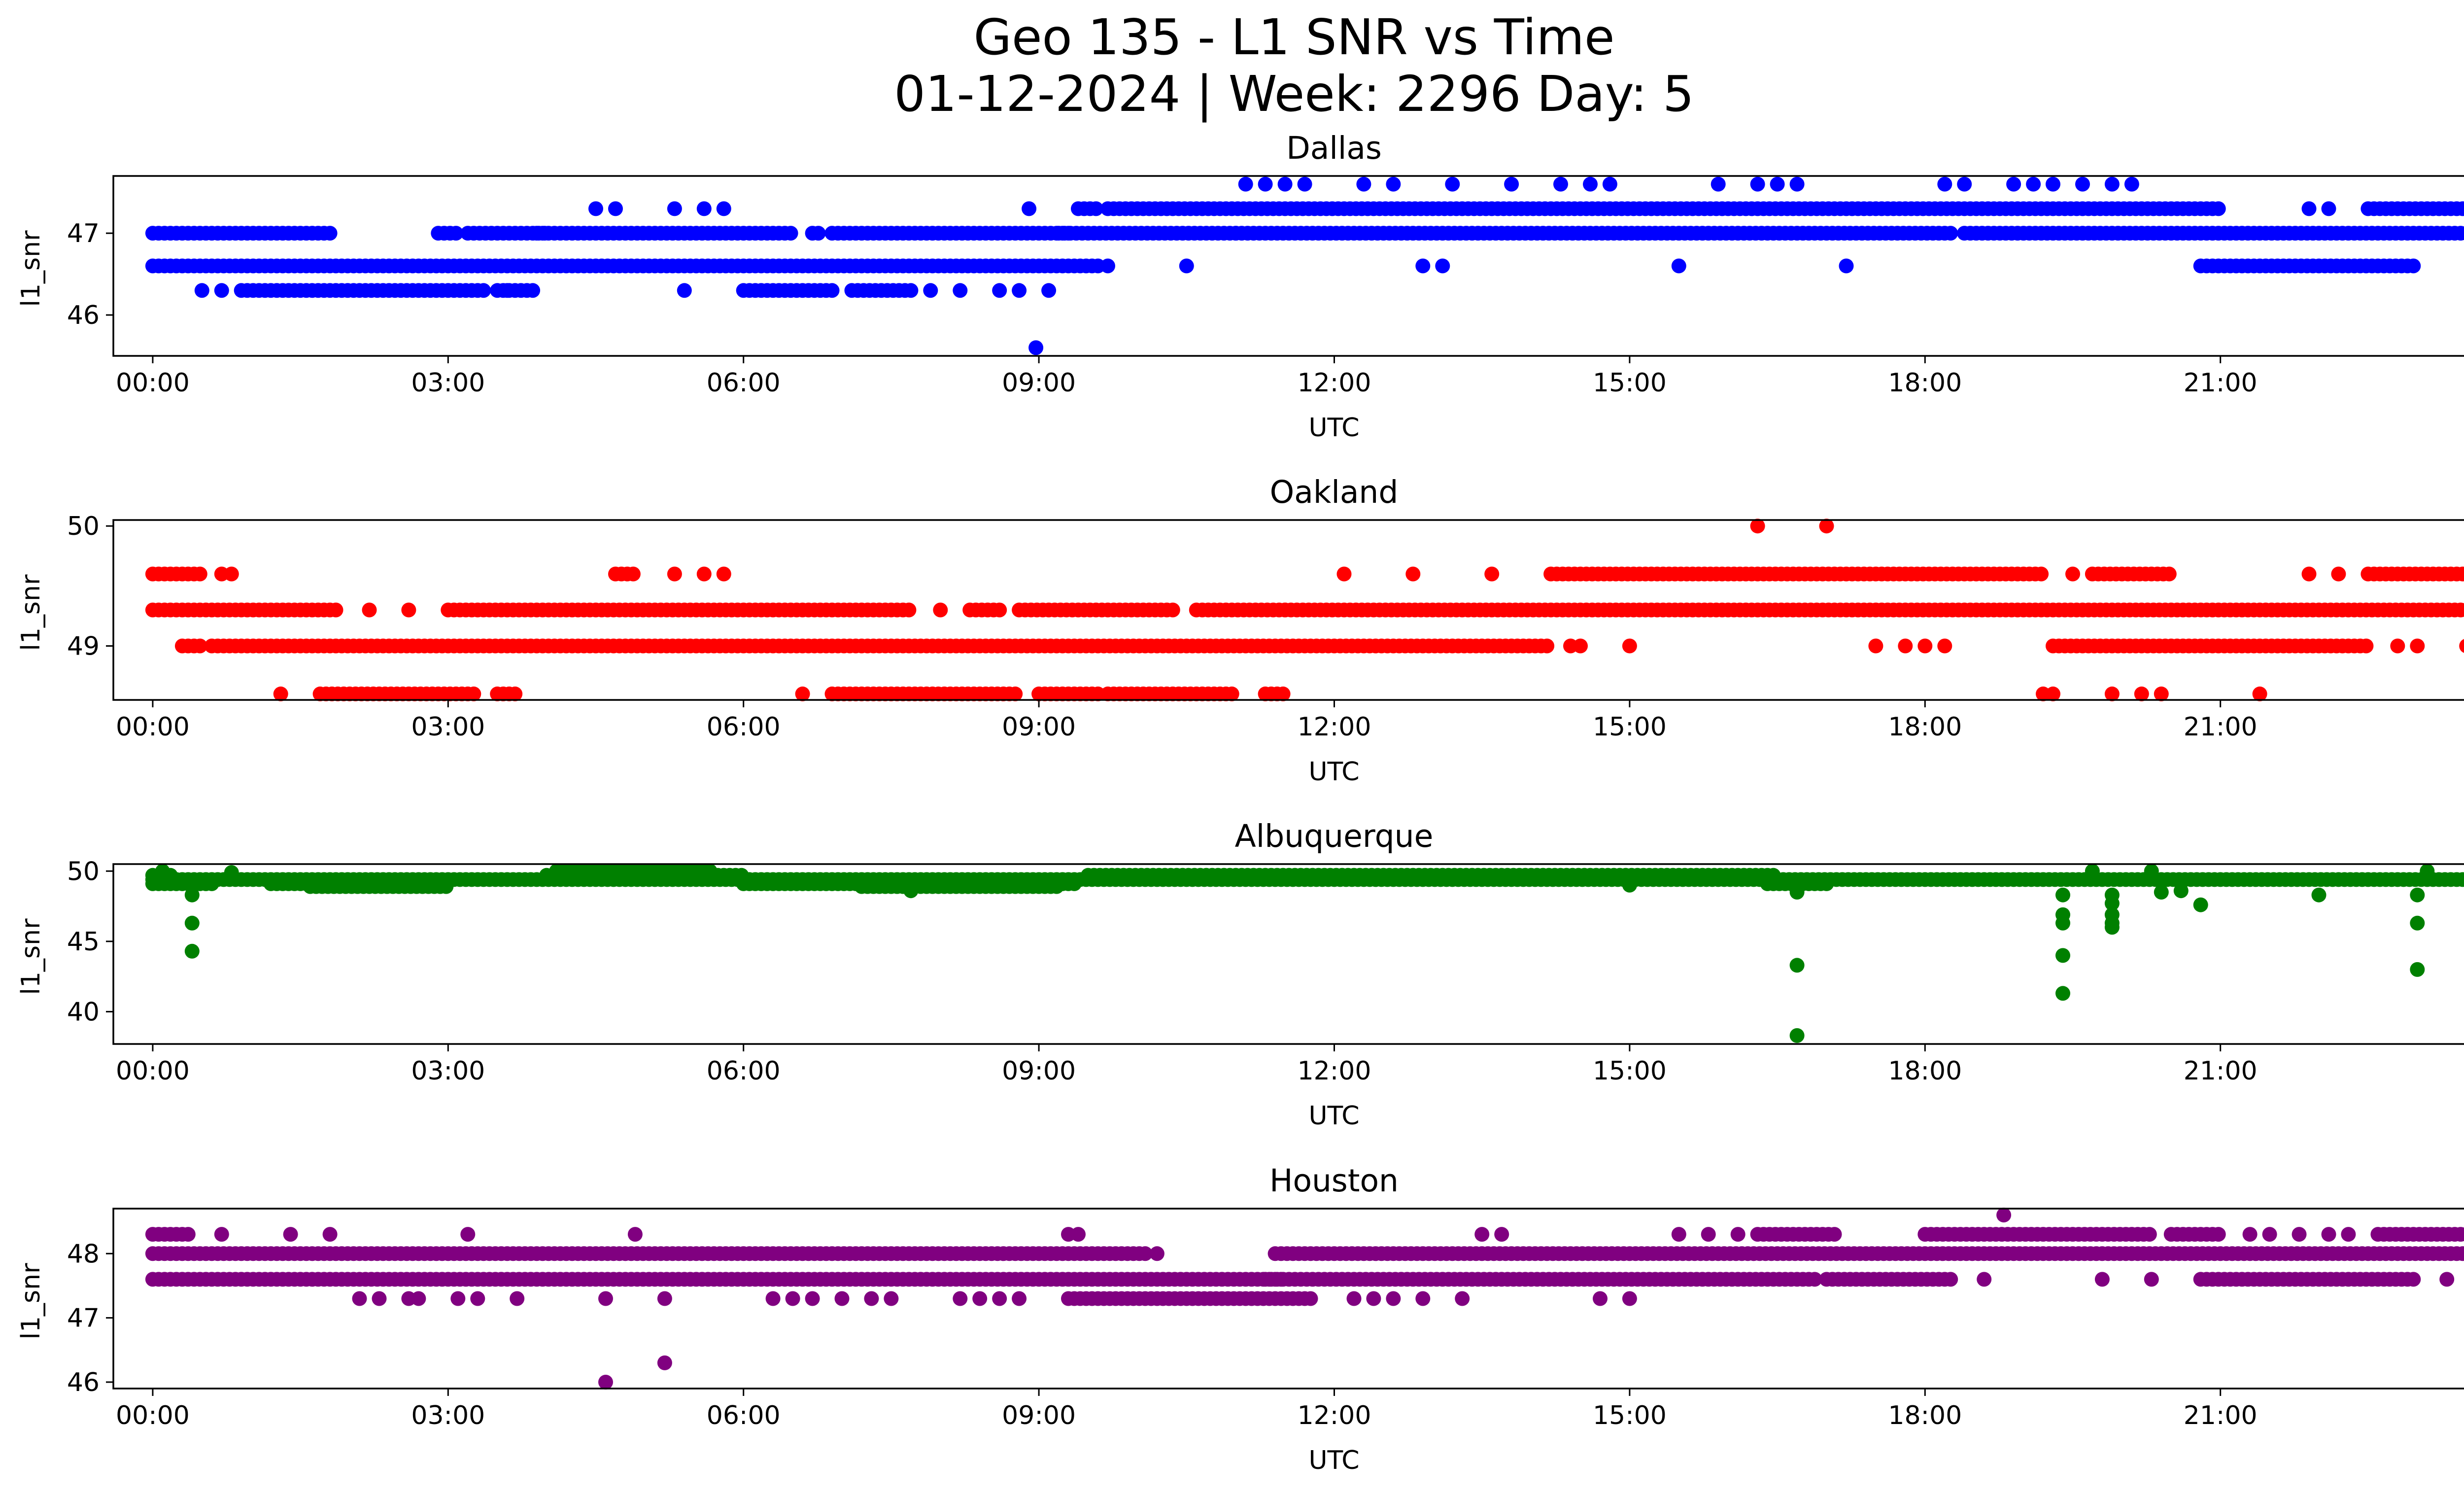  What do you see at coordinates (1304, 1299) in the screenshot?
I see `data-points` at bounding box center [1304, 1299].